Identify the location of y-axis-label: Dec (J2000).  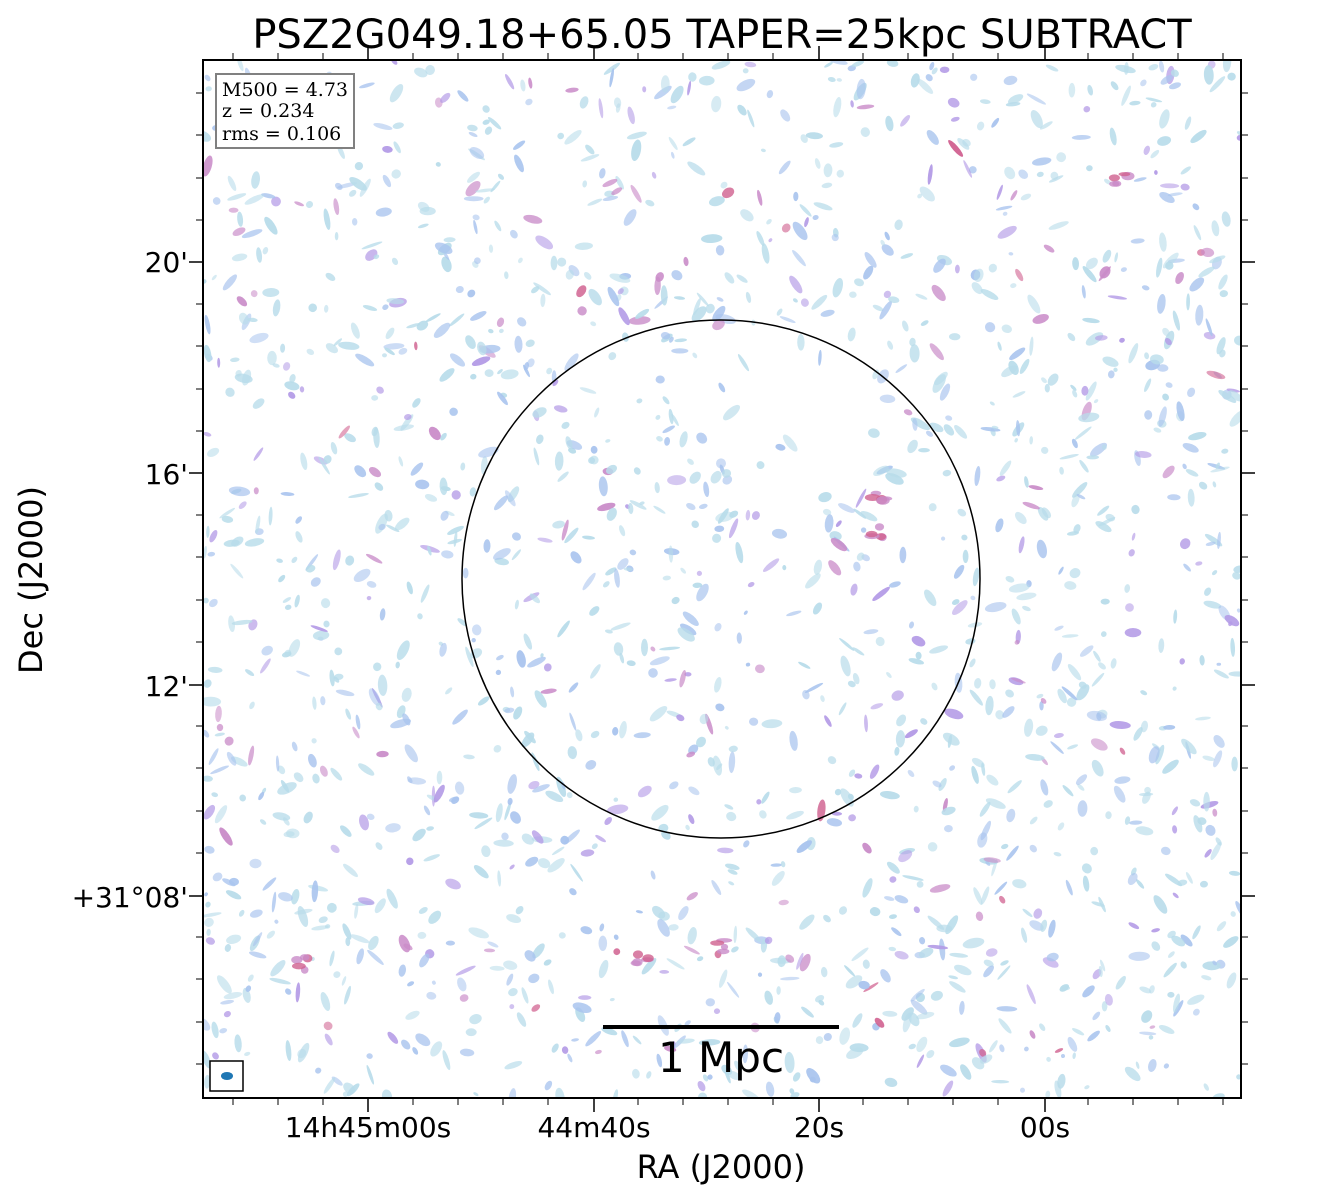
(31, 580).